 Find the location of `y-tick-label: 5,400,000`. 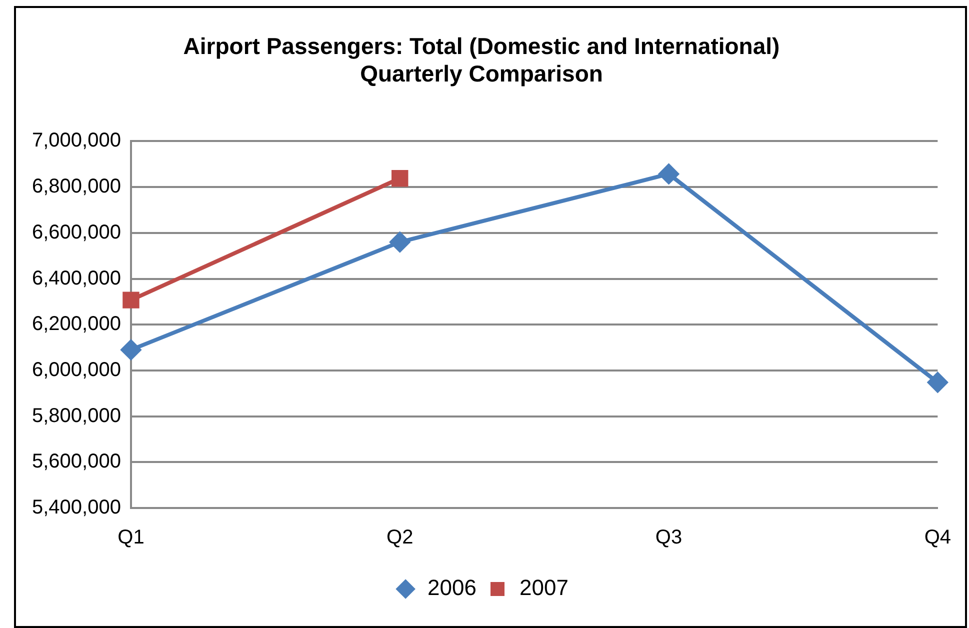

y-tick-label: 5,400,000 is located at coordinates (76, 507).